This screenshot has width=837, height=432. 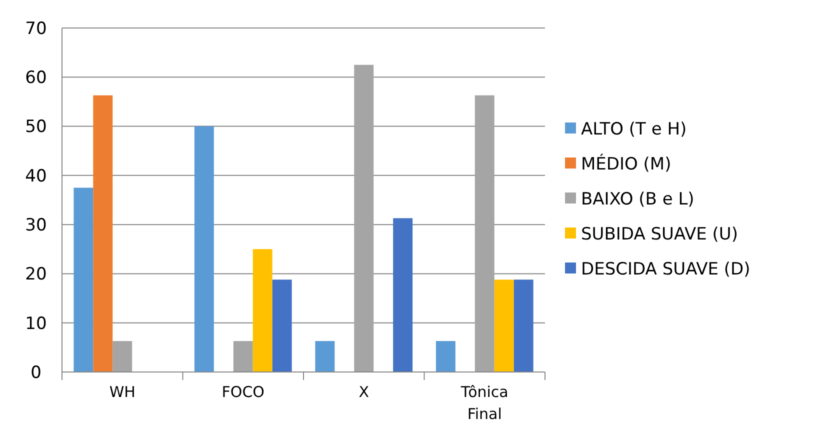 What do you see at coordinates (36, 176) in the screenshot?
I see `y-tick-label: 40` at bounding box center [36, 176].